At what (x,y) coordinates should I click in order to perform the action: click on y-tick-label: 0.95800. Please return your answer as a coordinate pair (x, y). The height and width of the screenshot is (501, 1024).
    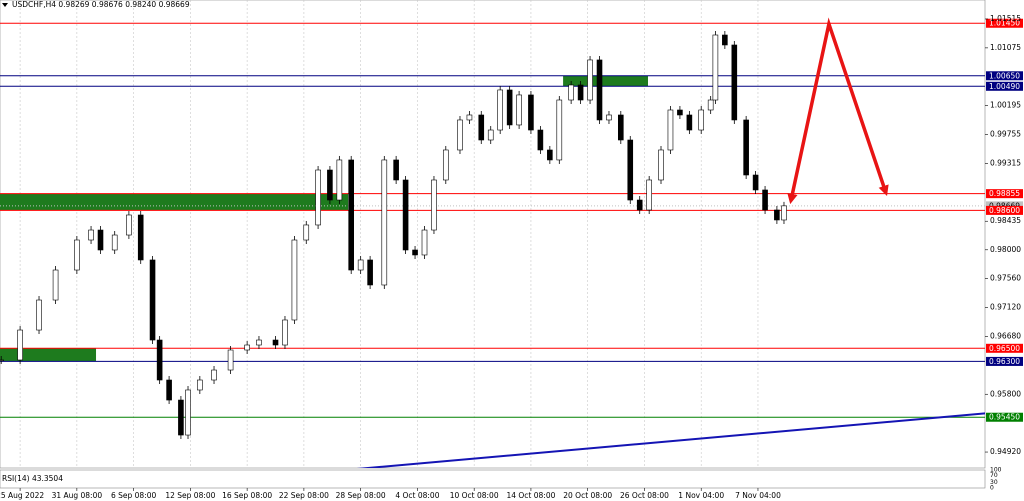
    Looking at the image, I should click on (1005, 393).